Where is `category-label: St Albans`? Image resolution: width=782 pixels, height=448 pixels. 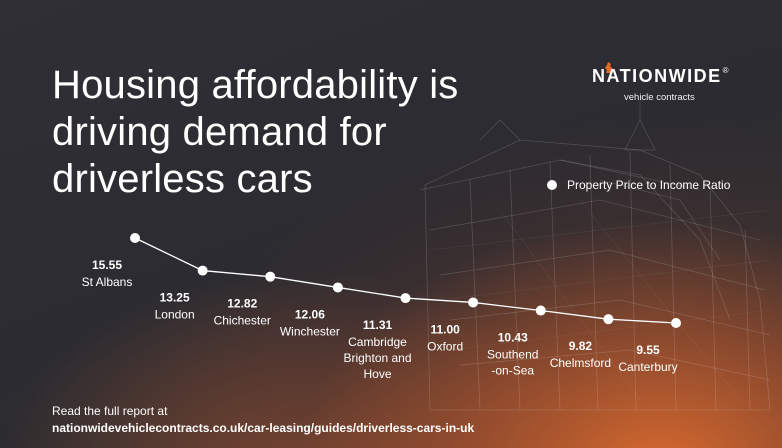
category-label: St Albans is located at coordinates (107, 282).